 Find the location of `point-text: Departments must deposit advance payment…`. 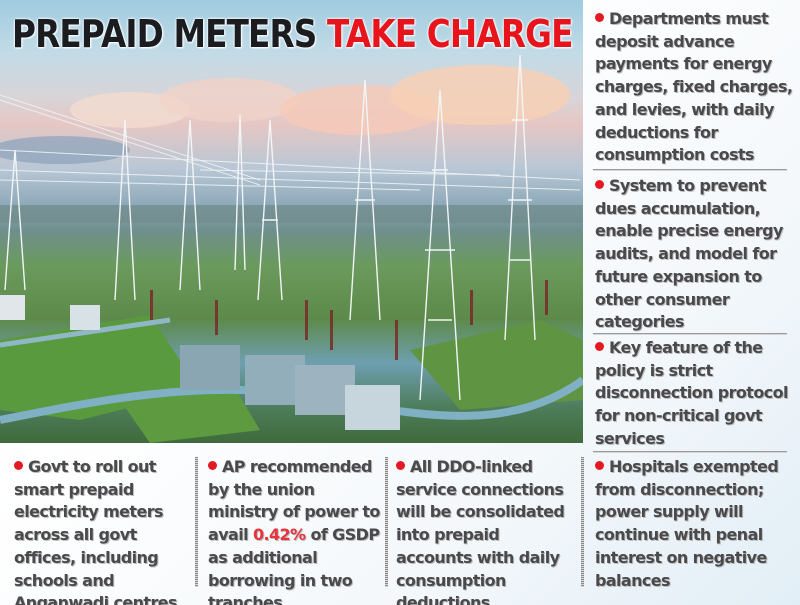

point-text: Departments must deposit advance payment… is located at coordinates (694, 87).